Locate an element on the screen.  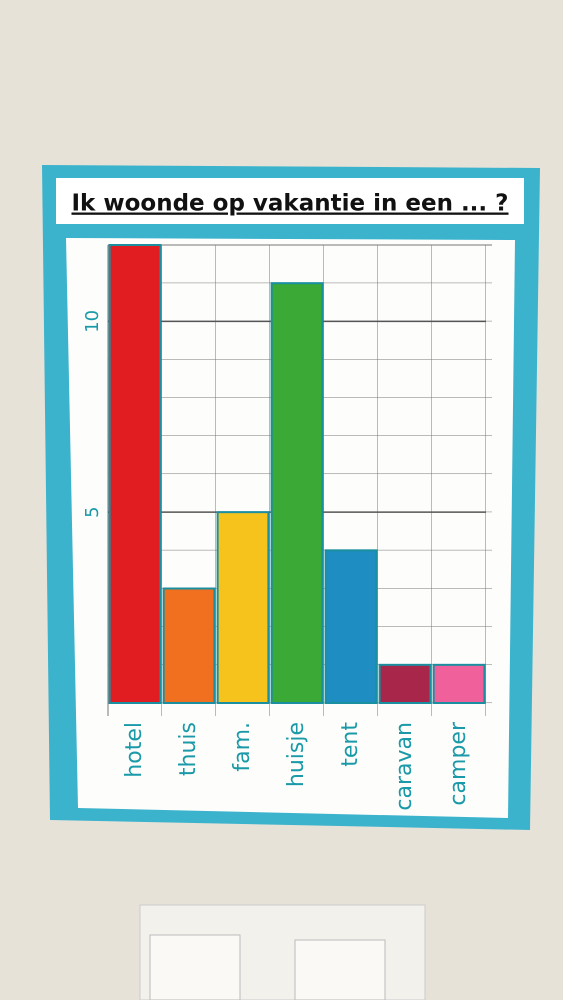
x-tick-label: fam. is located at coordinates (242, 747).